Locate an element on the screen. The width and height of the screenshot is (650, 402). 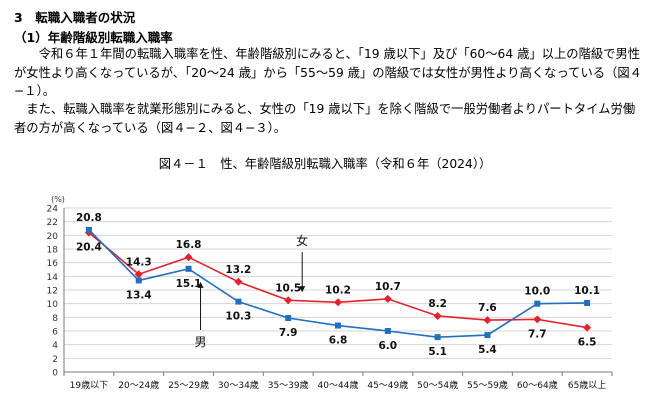
y-tick-label: 14 is located at coordinates (53, 278).